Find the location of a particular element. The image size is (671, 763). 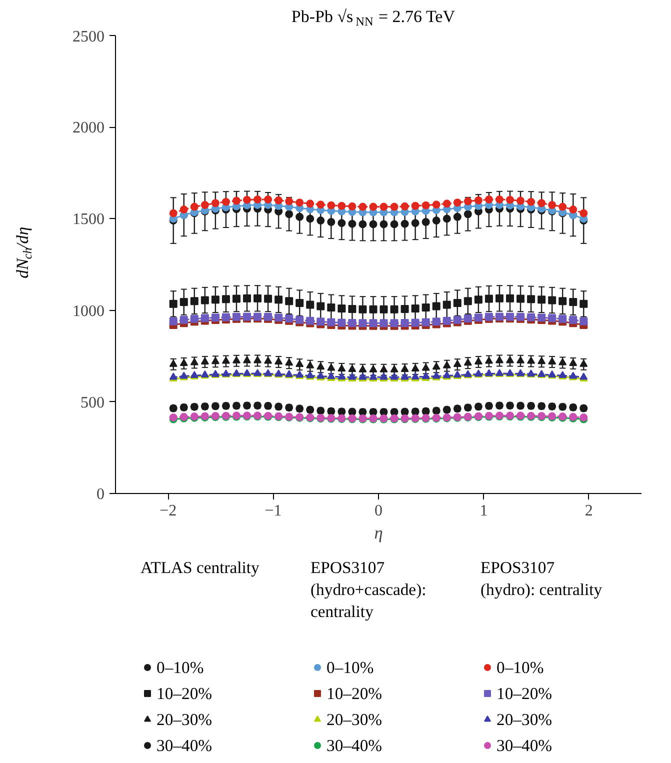

x-tick-label: 1 is located at coordinates (484, 511).